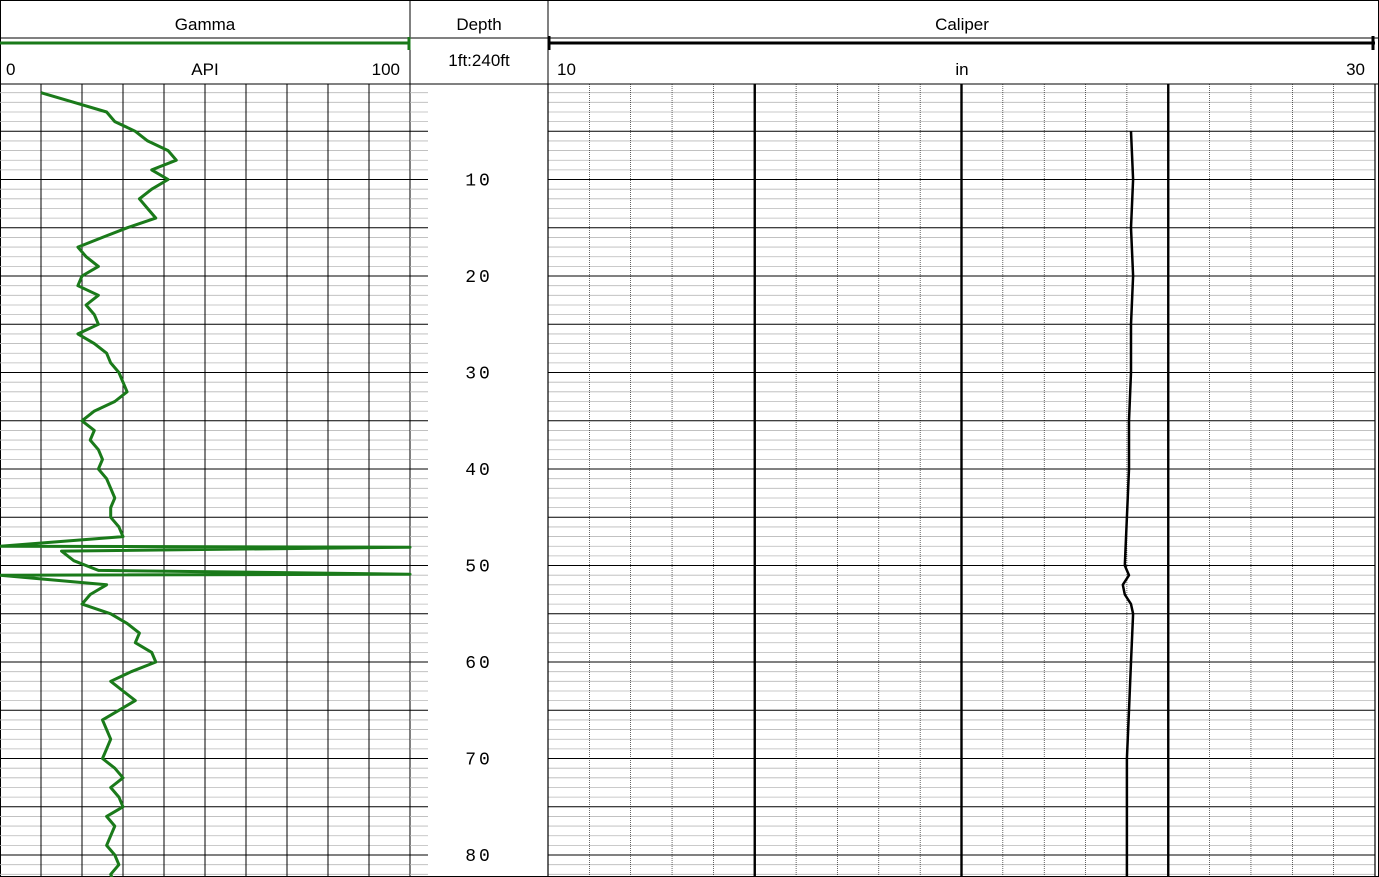 Image resolution: width=1379 pixels, height=877 pixels. Describe the element at coordinates (10, 69) in the screenshot. I see `gamma-scale-min: 0` at that location.